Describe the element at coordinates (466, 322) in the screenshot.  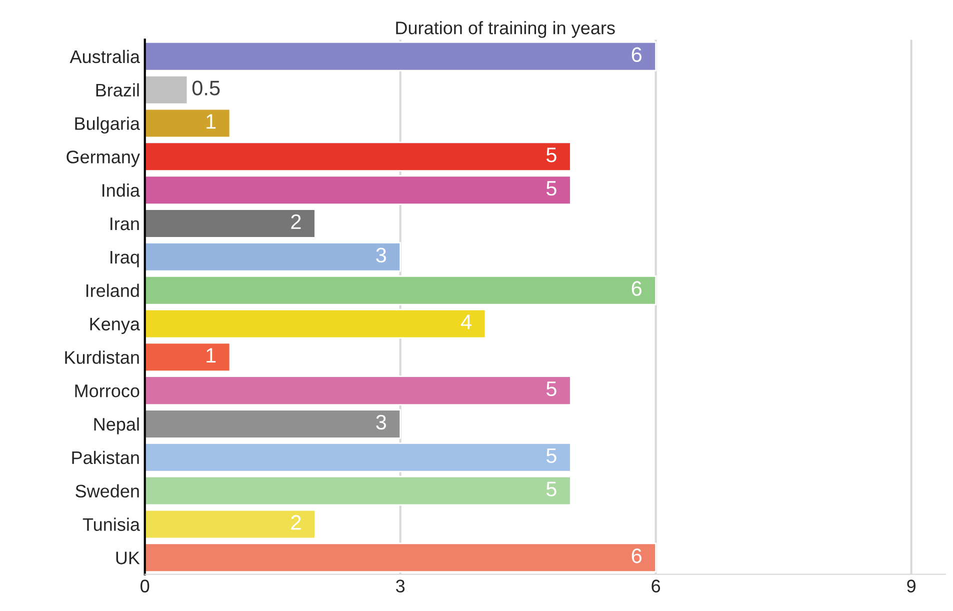
I see `data-label: 4` at that location.